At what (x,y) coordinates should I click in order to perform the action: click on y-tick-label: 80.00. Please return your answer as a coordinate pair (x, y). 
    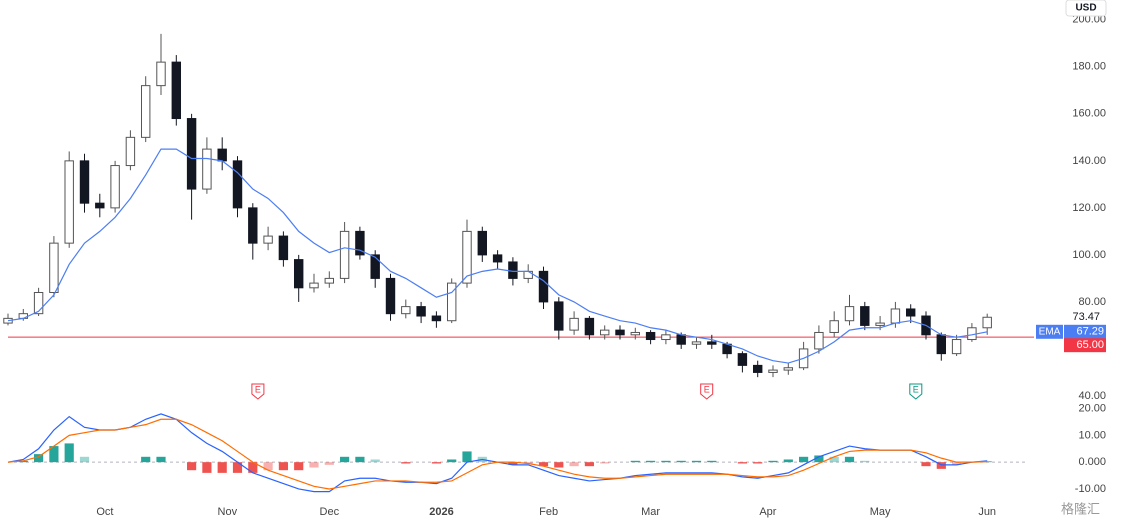
    Looking at the image, I should click on (1092, 302).